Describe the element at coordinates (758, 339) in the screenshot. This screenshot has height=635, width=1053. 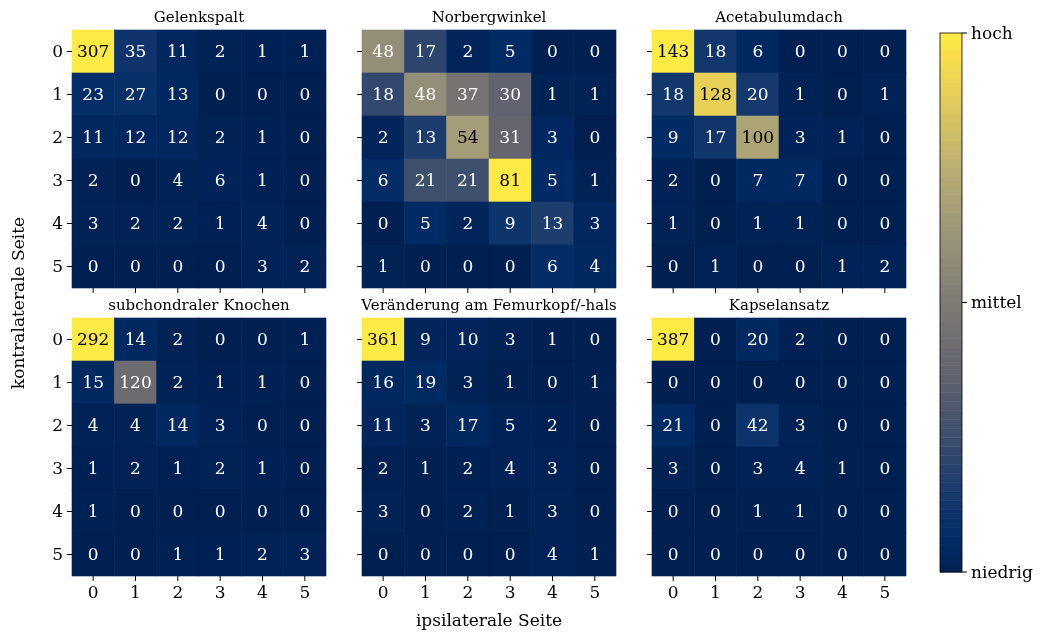
I see `data-label: 20` at that location.